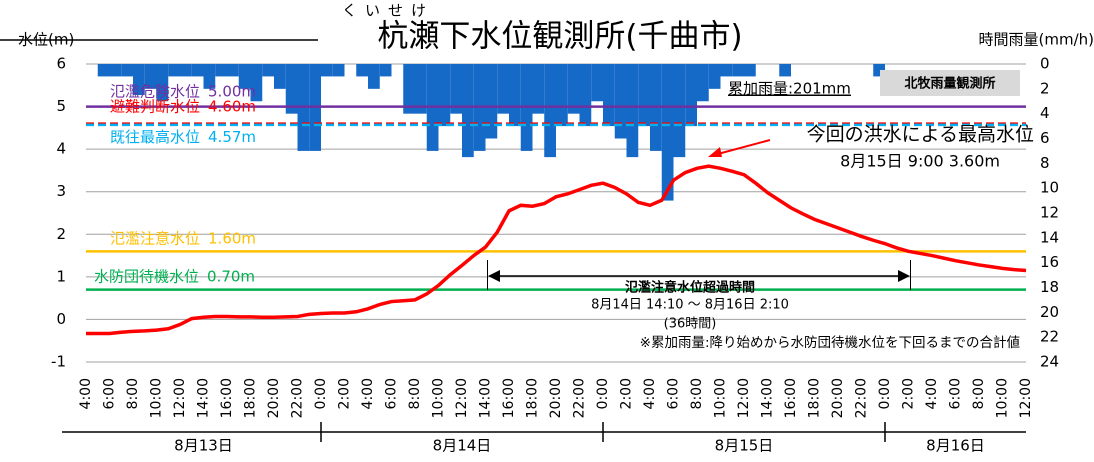 This screenshot has width=1094, height=462. Describe the element at coordinates (231, 276) in the screenshot. I see `reference-value: 0.70m` at that location.